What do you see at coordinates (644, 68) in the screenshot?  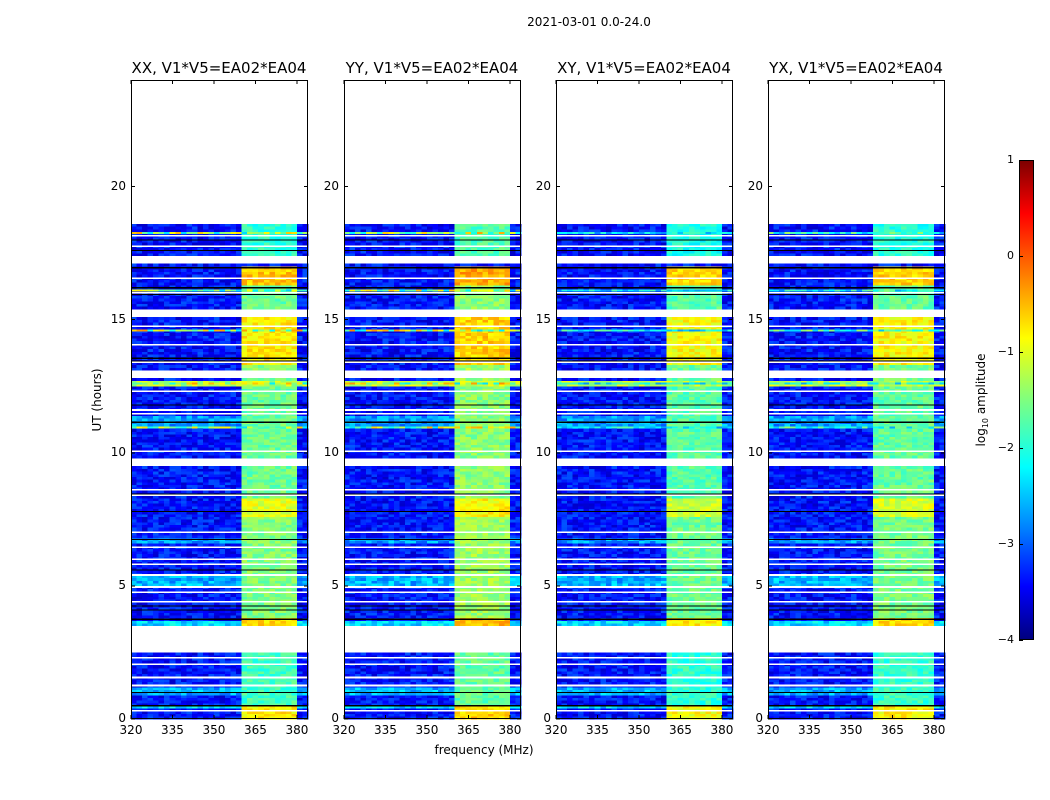 I see `panel-title-xy: XY, V1*V5=EA02*EA04` at bounding box center [644, 68].